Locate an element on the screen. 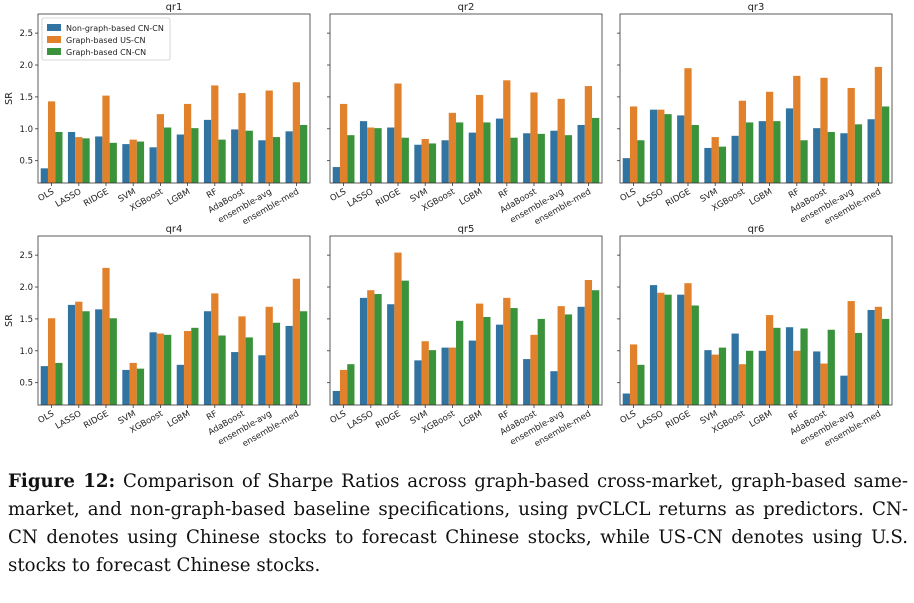  bar-qr3-LASSO-s1 is located at coordinates (661, 146).